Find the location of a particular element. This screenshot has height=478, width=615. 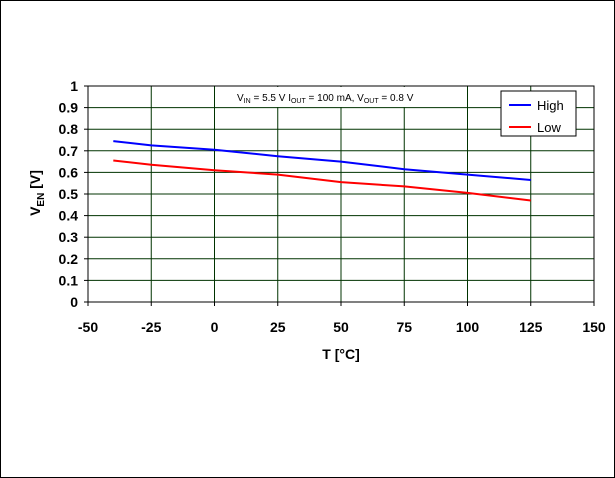

y-tick-label: 0.6 is located at coordinates (69, 172).